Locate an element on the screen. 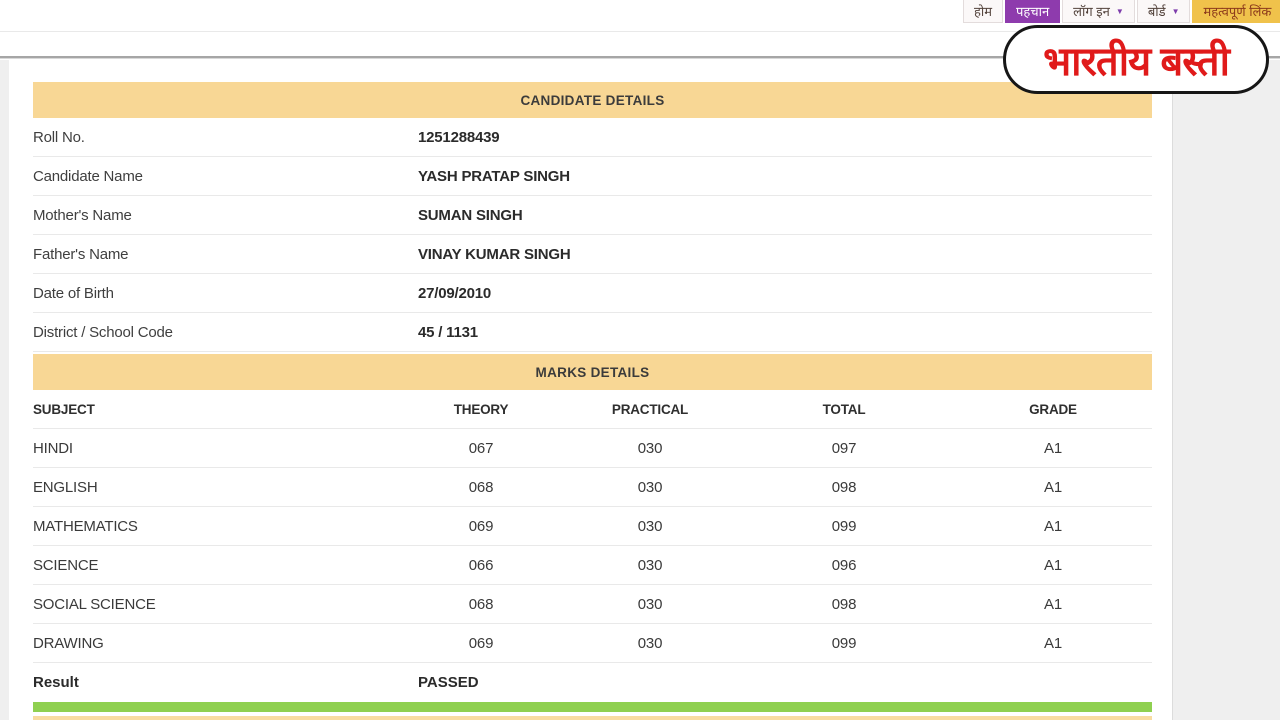  table-row: DRAWING 069 030 099 A1 is located at coordinates (592, 643).